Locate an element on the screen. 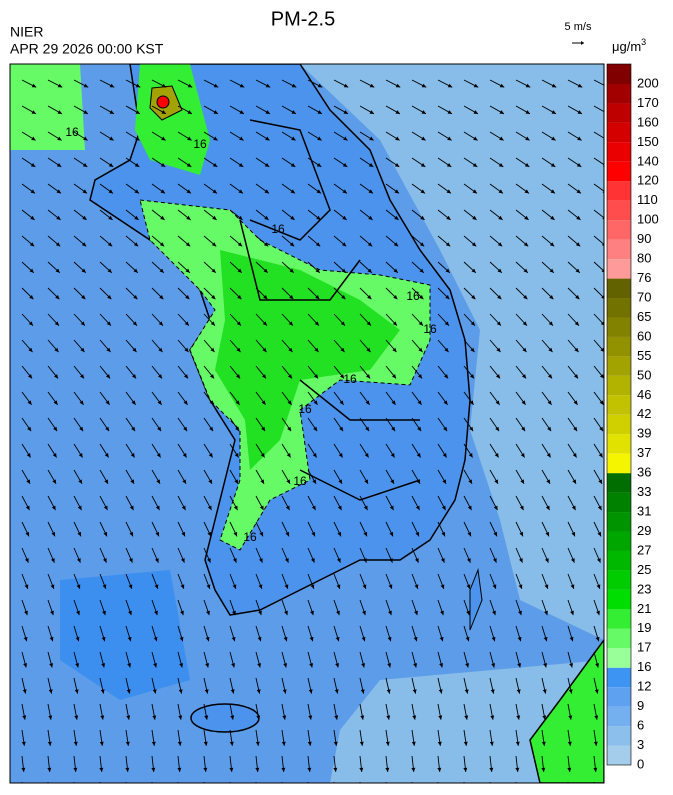 This screenshot has width=673, height=795. title: PM-2.5 is located at coordinates (303, 19).